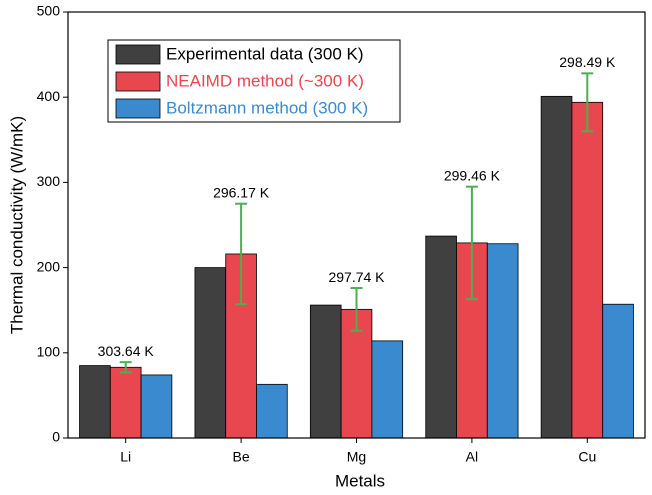 The width and height of the screenshot is (652, 495). I want to click on y-tick-label: 100, so click(49, 352).